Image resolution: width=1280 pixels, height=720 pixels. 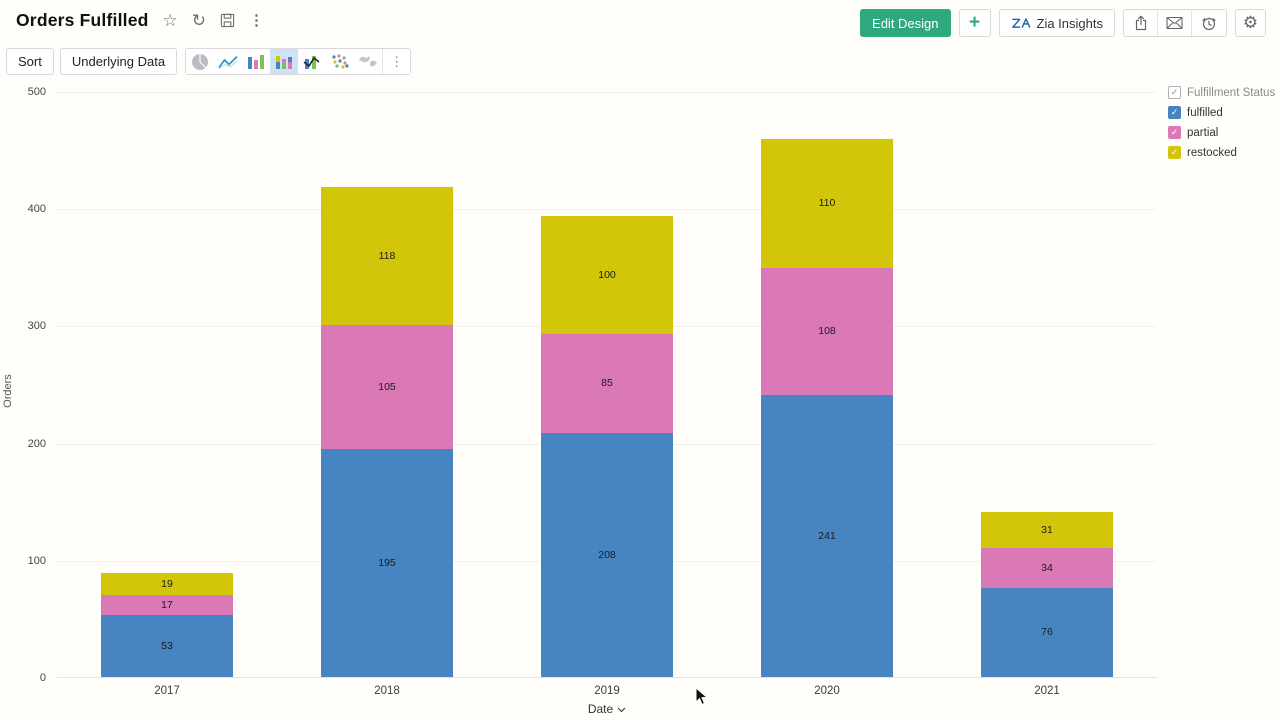 I want to click on segment-restocked: 110, so click(x=827, y=203).